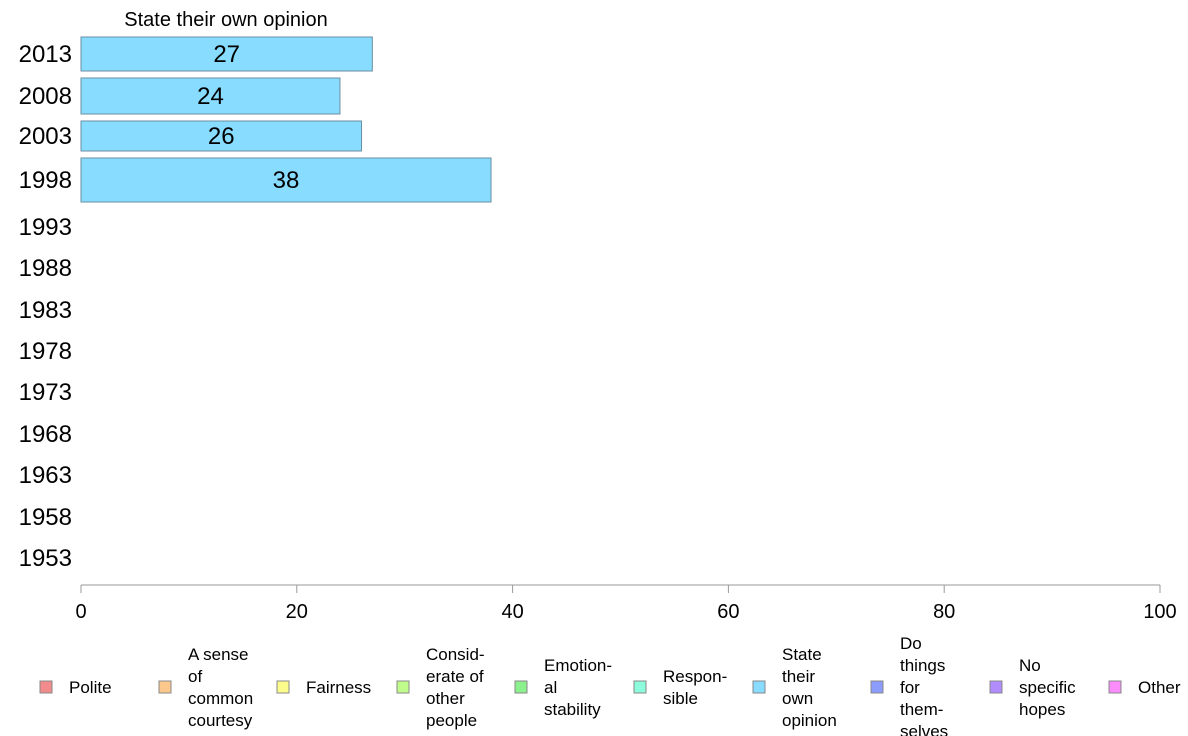  What do you see at coordinates (297, 612) in the screenshot?
I see `x-tick-label: 20` at bounding box center [297, 612].